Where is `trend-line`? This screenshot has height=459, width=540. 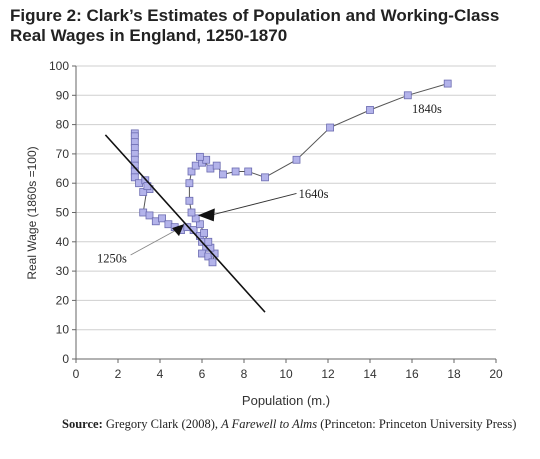 trend-line is located at coordinates (185, 223).